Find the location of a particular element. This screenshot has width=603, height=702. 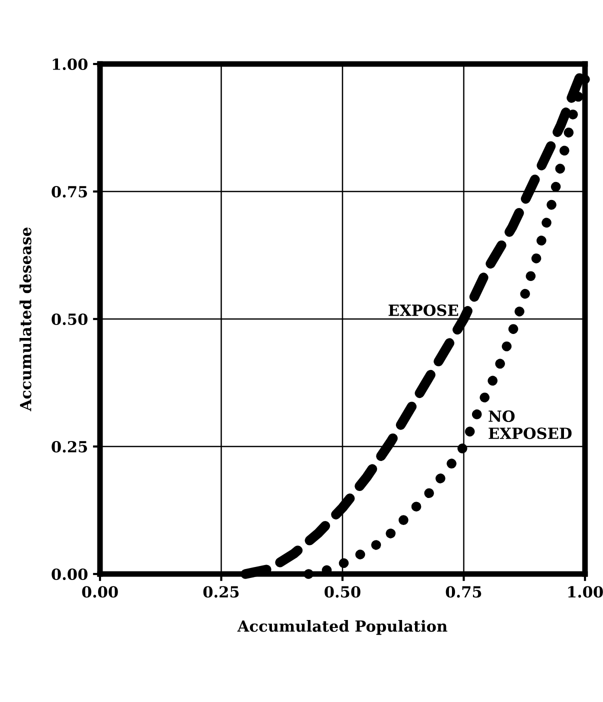

y-tick-label: 0.25 is located at coordinates (70, 446).